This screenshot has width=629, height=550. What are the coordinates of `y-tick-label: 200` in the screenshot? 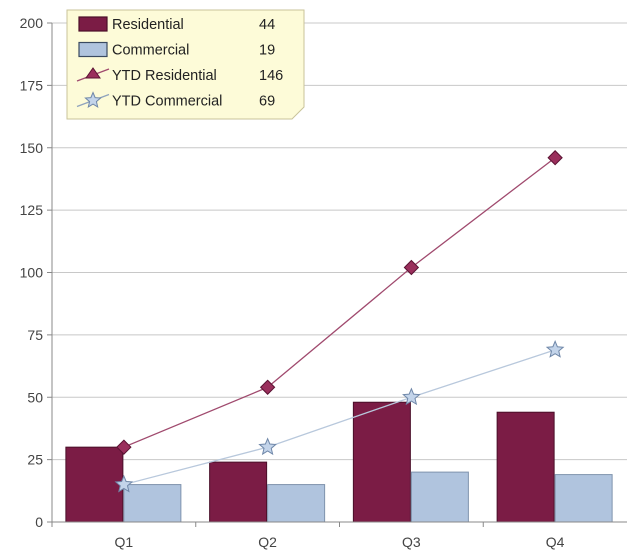 It's located at (32, 23).